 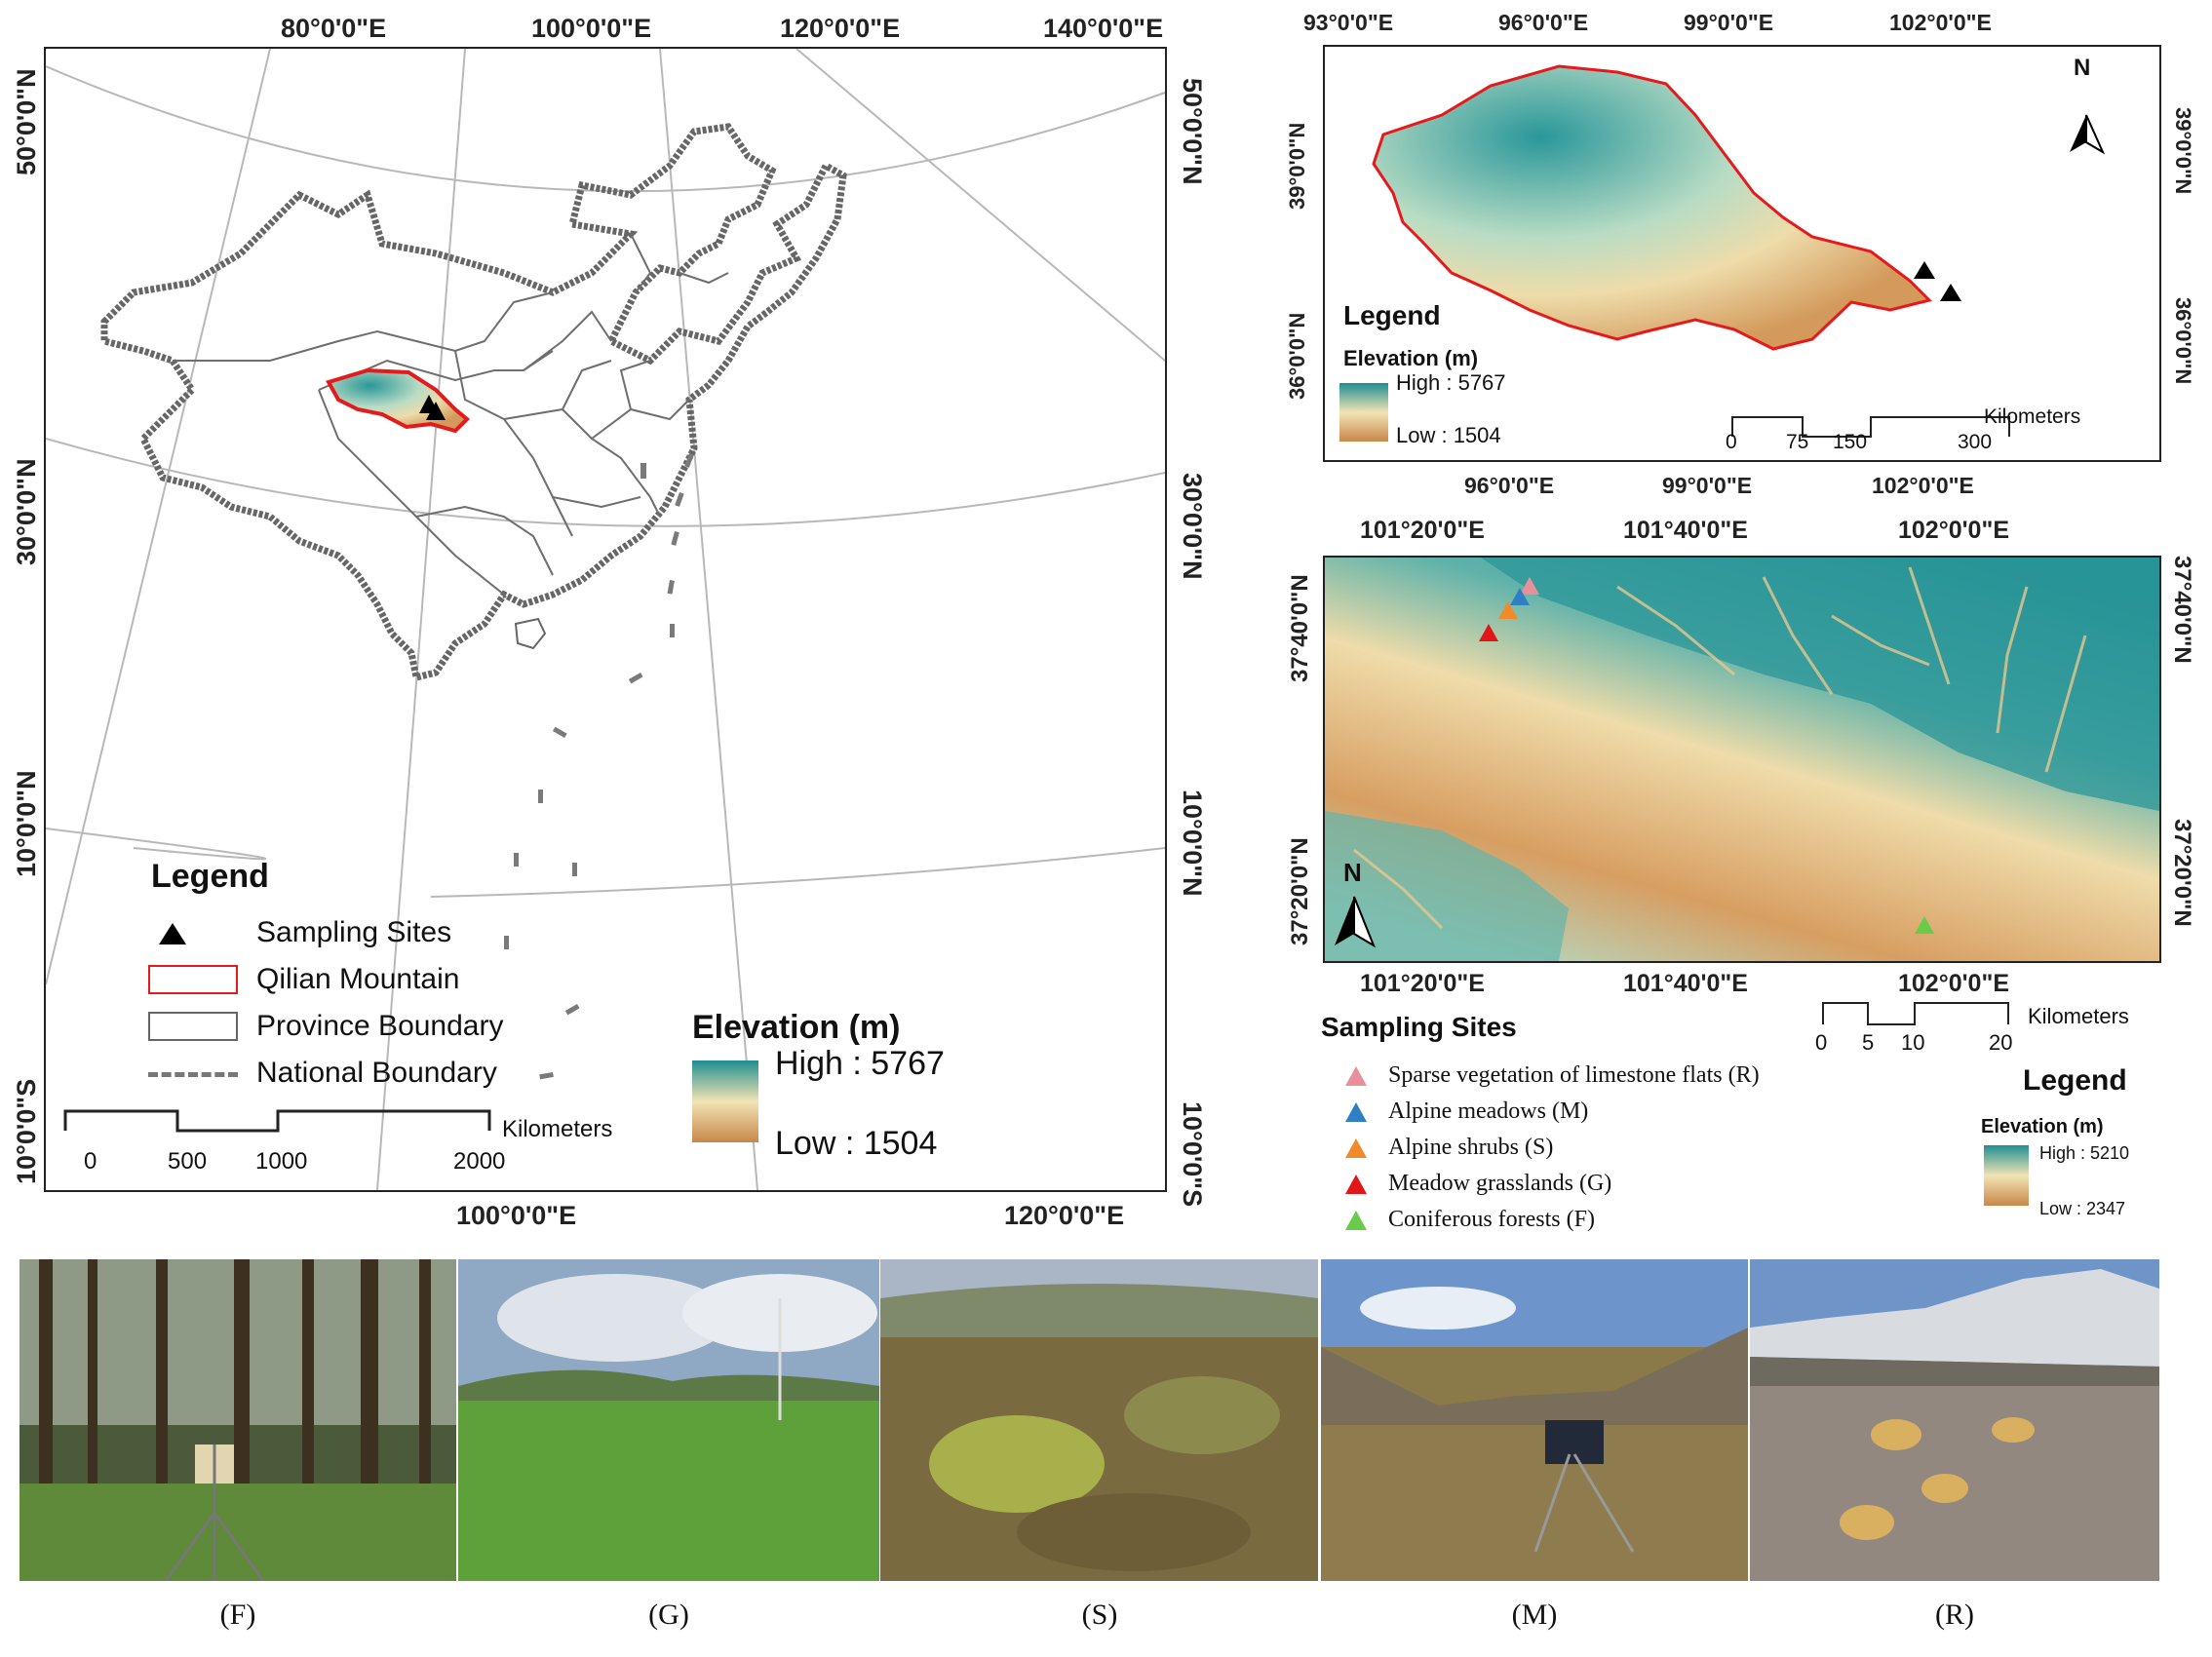 I want to click on china-scale-tick: 2000, so click(x=479, y=1161).